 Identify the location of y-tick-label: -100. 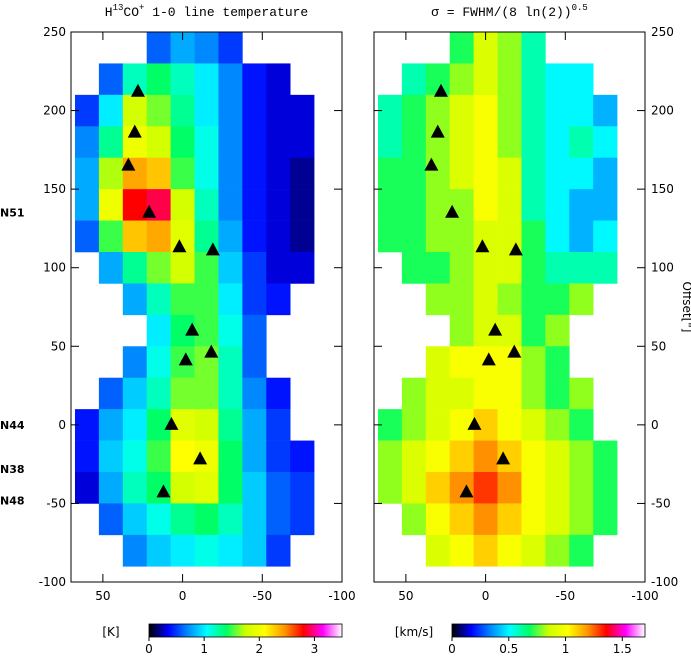
(52, 582).